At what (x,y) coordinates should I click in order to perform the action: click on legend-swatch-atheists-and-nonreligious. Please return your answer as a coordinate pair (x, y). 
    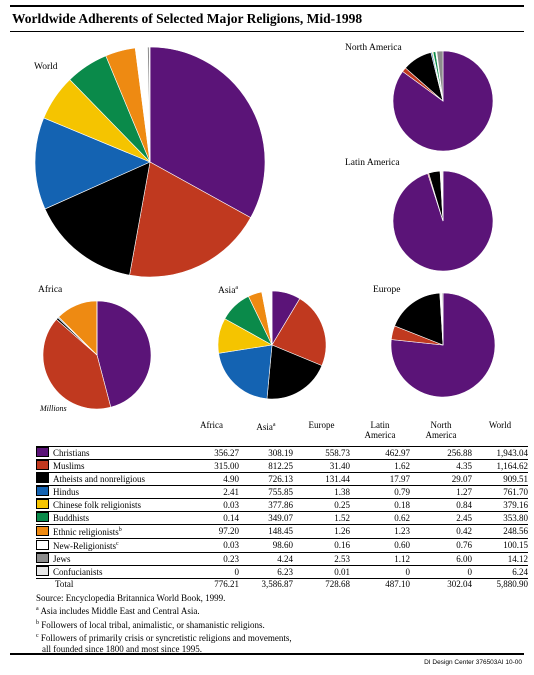
    Looking at the image, I should click on (42, 478).